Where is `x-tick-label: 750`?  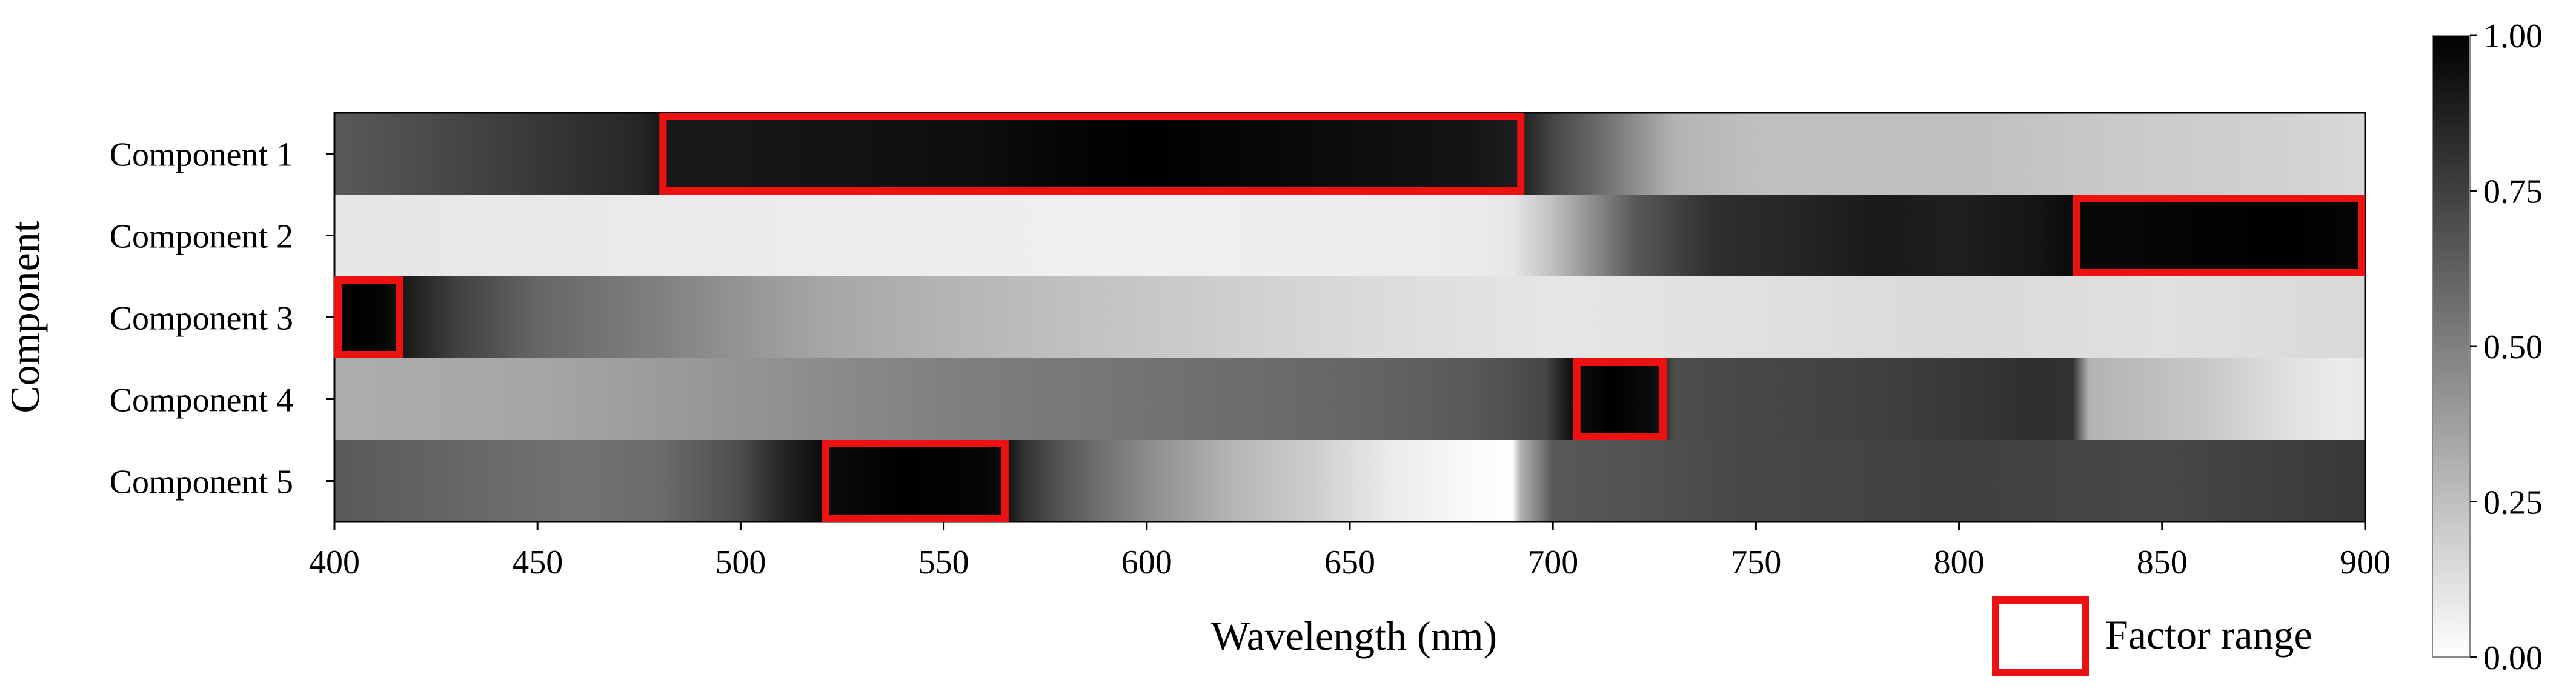 x-tick-label: 750 is located at coordinates (1755, 562).